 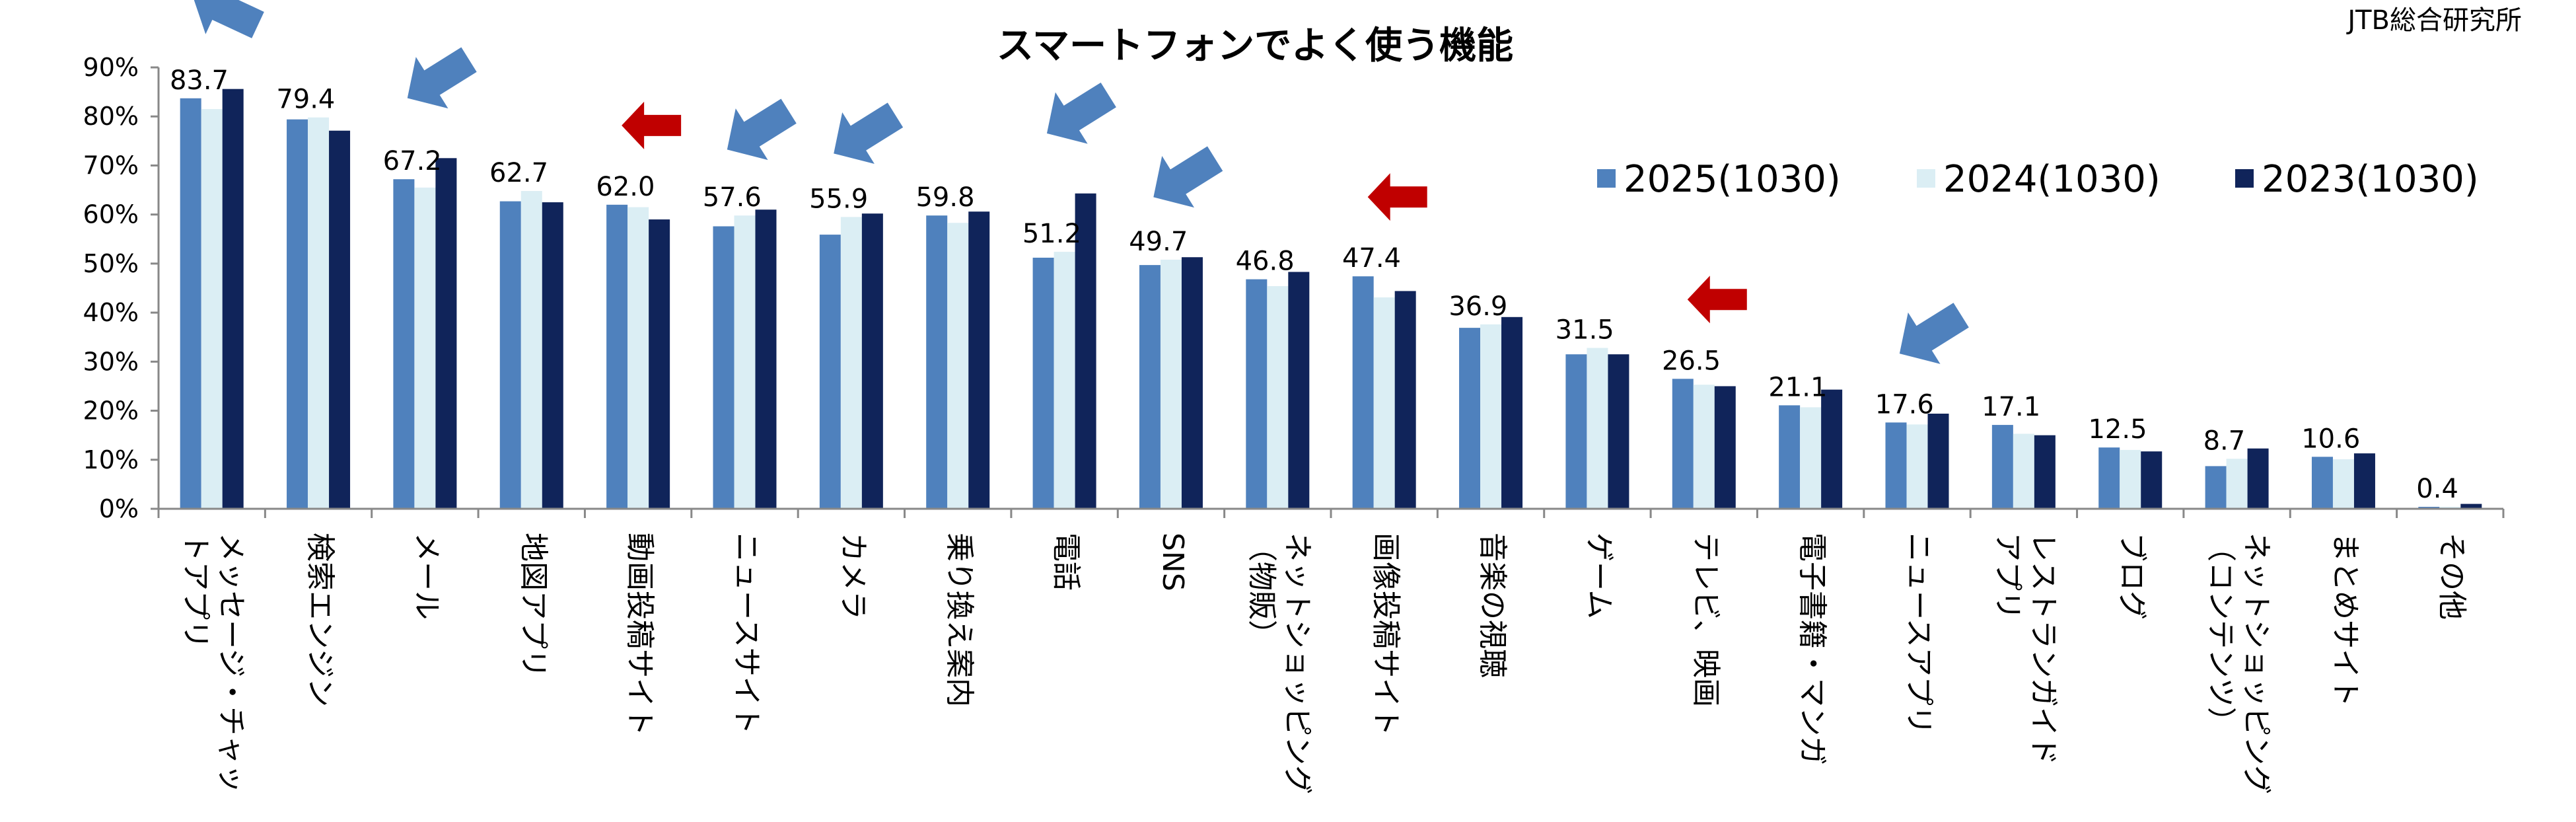 I want to click on category-label: メッセージ・チャッ, so click(x=232, y=663).